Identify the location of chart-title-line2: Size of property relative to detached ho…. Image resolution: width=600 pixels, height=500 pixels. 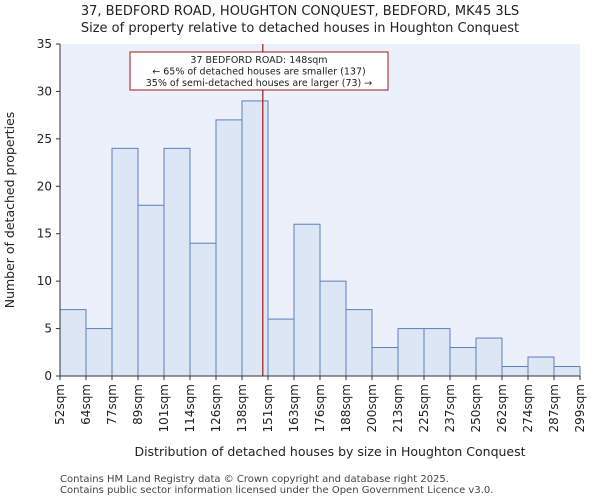
(300, 28).